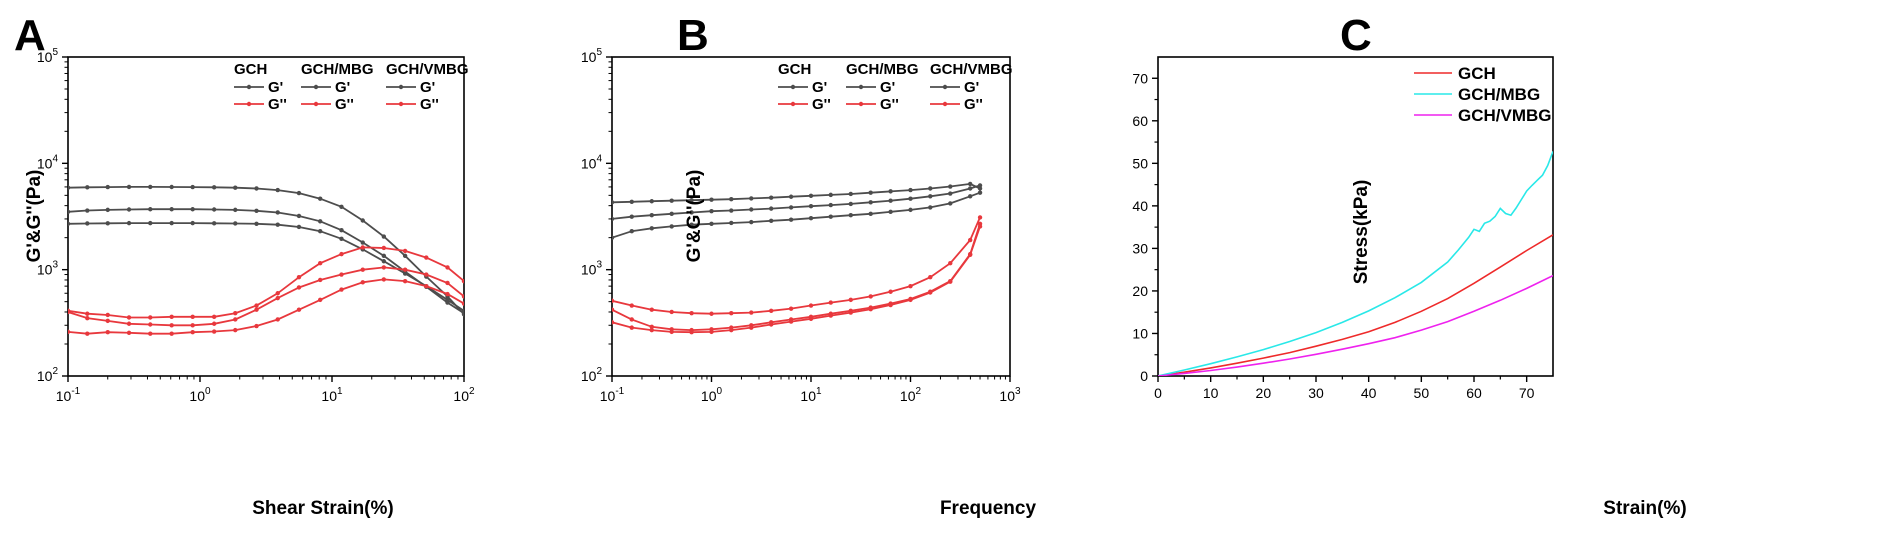  I want to click on legend-swatch-marker, so click(401, 87).